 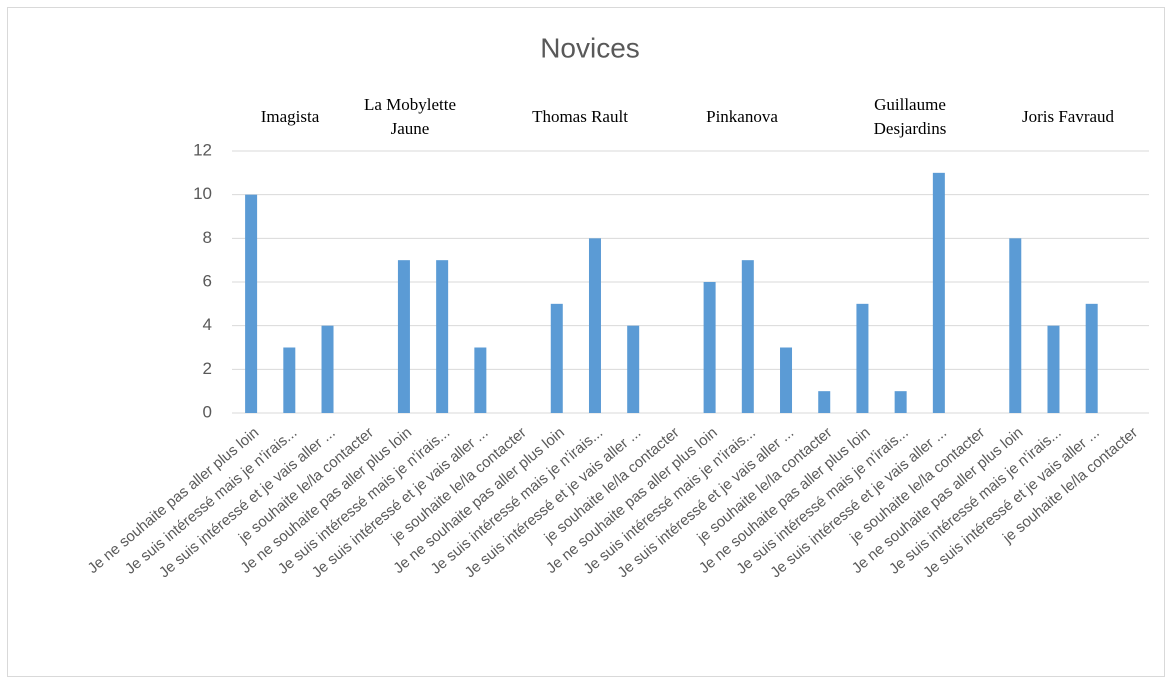 I want to click on y-tick-label: 12, so click(x=202, y=149).